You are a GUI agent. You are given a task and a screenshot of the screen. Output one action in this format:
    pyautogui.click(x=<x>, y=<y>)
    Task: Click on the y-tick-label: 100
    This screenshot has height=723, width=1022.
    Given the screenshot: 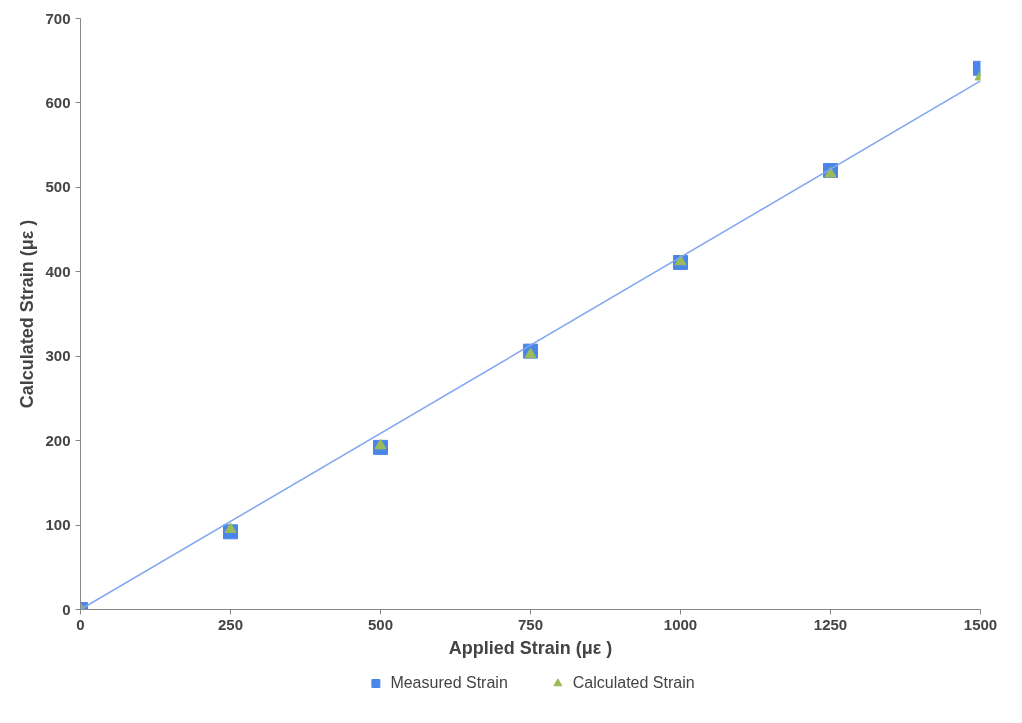 What is the action you would take?
    pyautogui.click(x=58, y=525)
    